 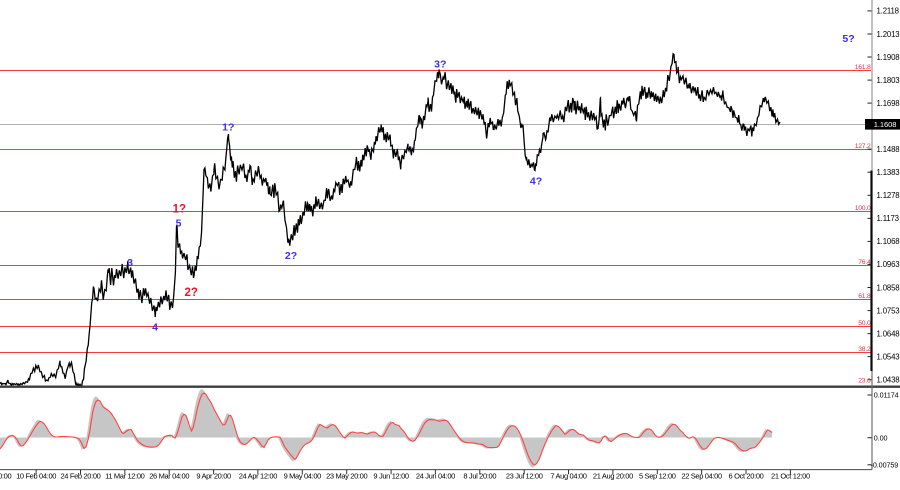 What do you see at coordinates (440, 65) in the screenshot?
I see `svg-text: 3?` at bounding box center [440, 65].